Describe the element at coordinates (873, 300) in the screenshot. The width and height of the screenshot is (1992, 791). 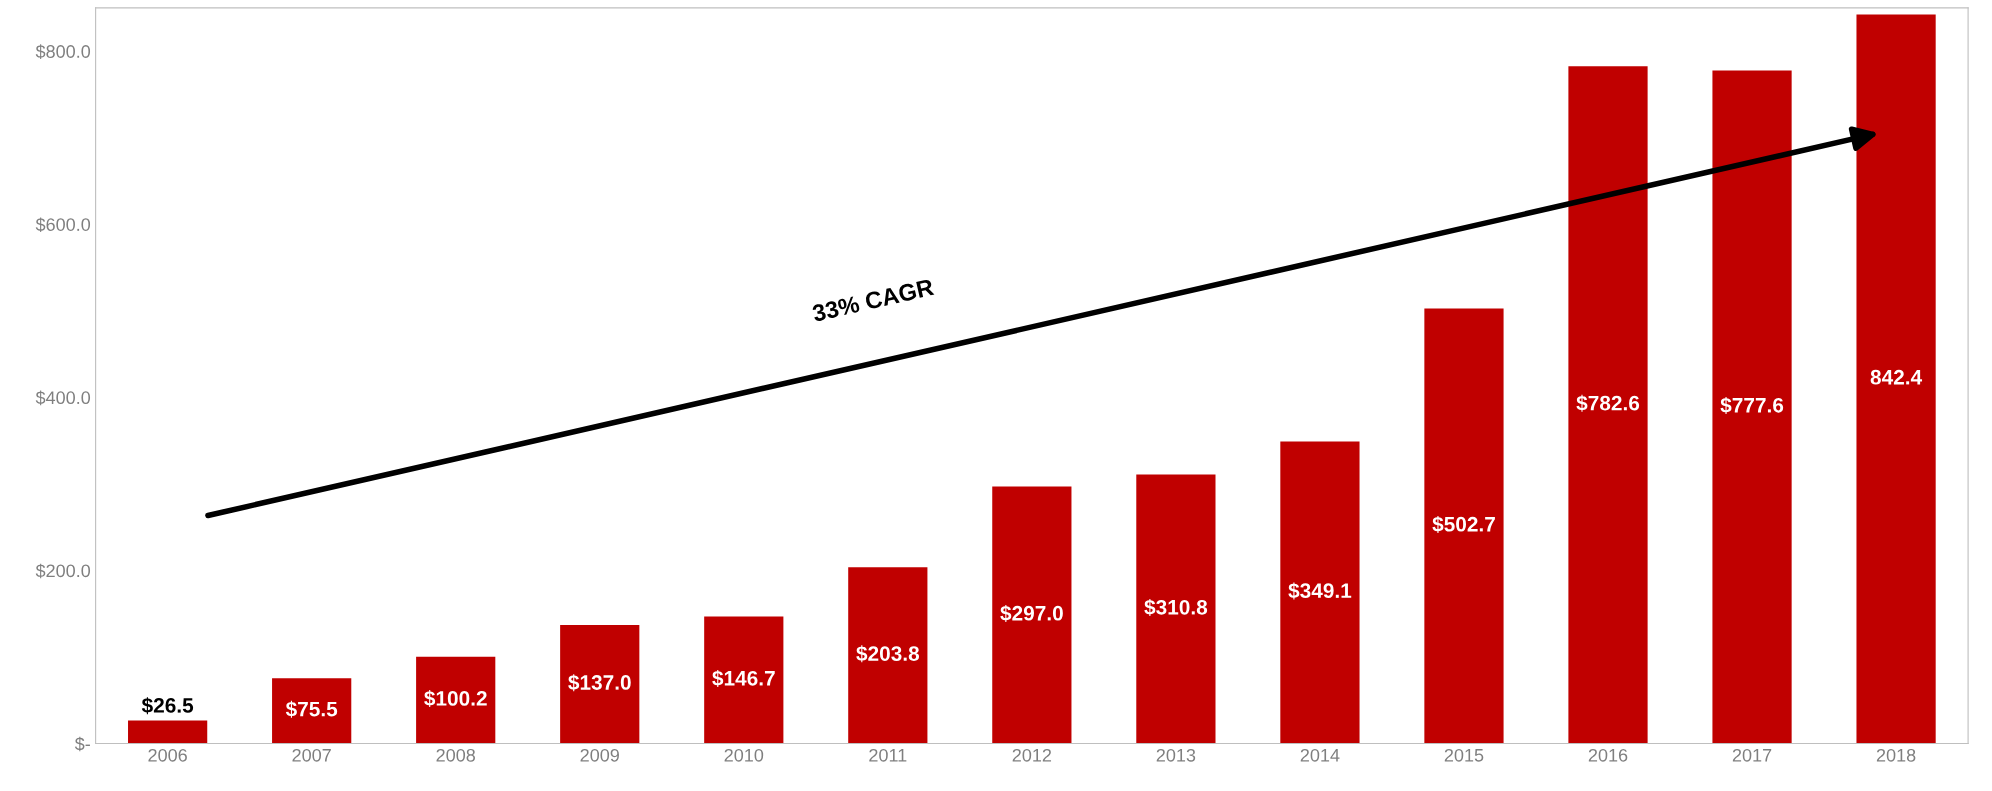
I see `annotation: 33% CAGR` at that location.